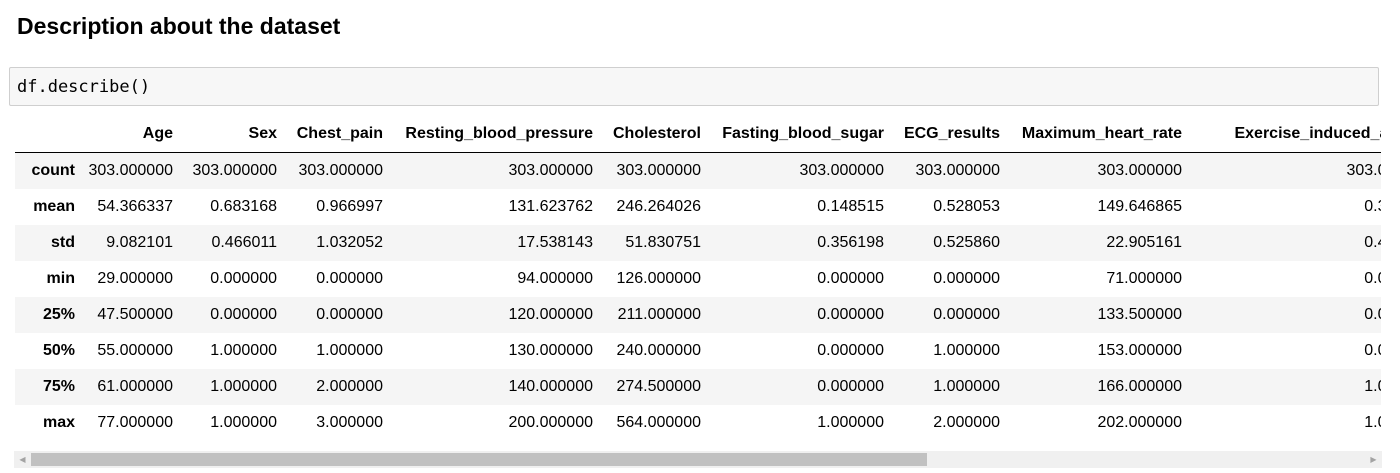 This screenshot has width=1400, height=473. I want to click on table-cell: 211.000000, so click(659, 314).